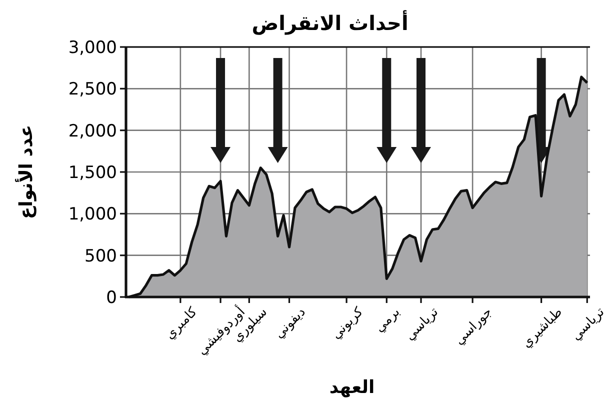  I want to click on x-tick-label: كربوني, so click(347, 323).